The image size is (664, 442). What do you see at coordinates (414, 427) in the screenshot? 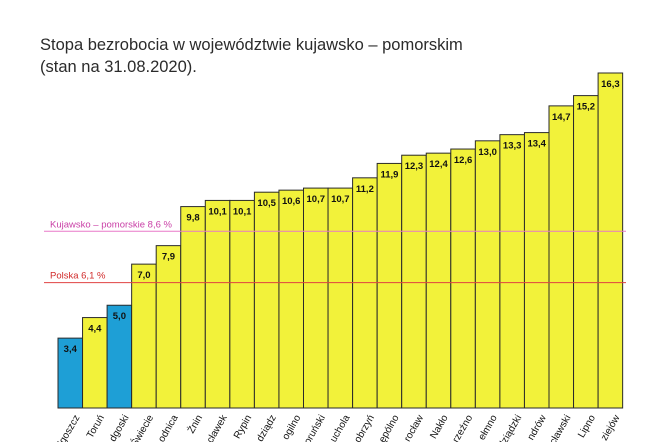
I see `category-label: rocław` at bounding box center [414, 427].